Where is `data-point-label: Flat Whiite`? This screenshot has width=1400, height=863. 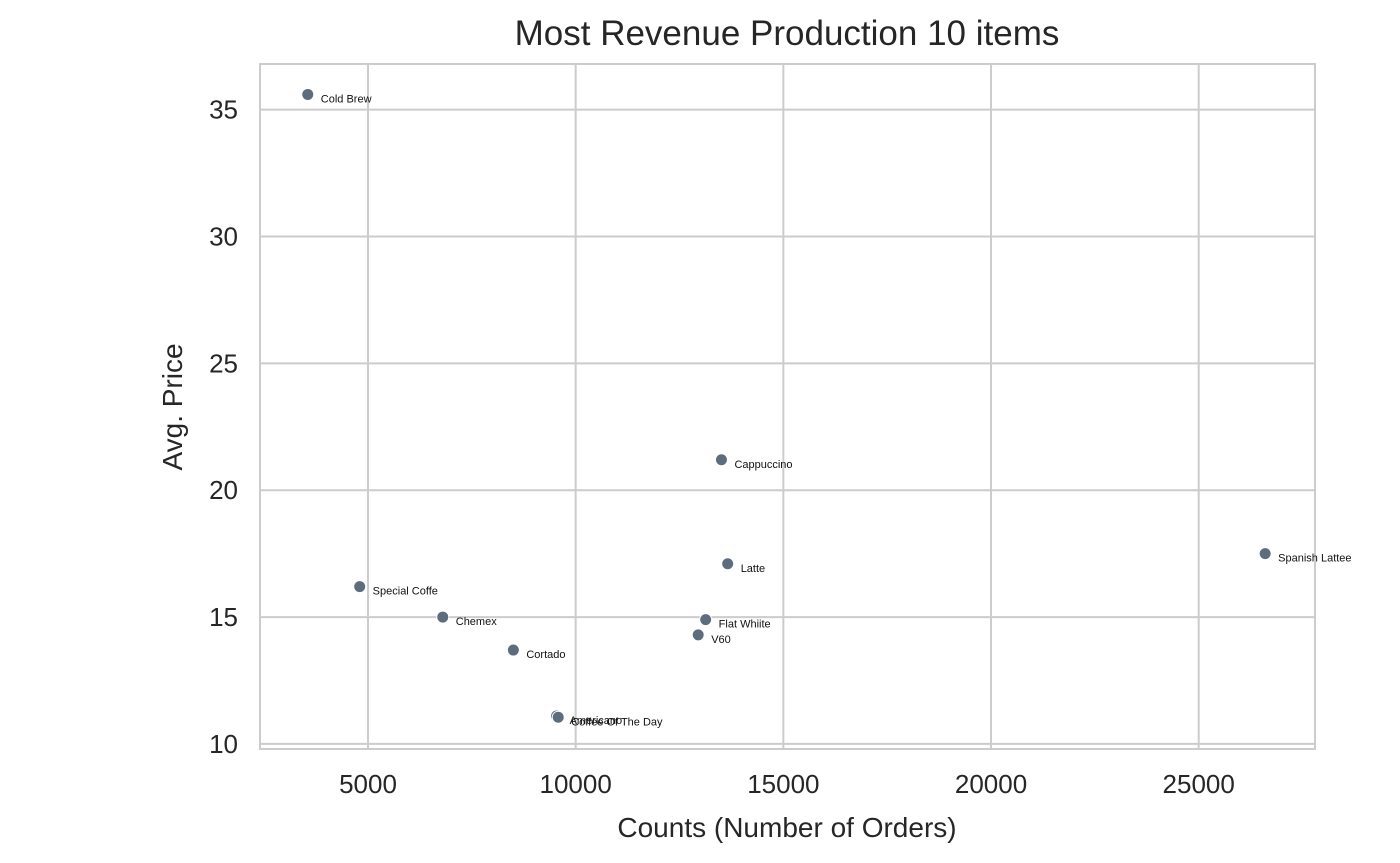 data-point-label: Flat Whiite is located at coordinates (745, 625).